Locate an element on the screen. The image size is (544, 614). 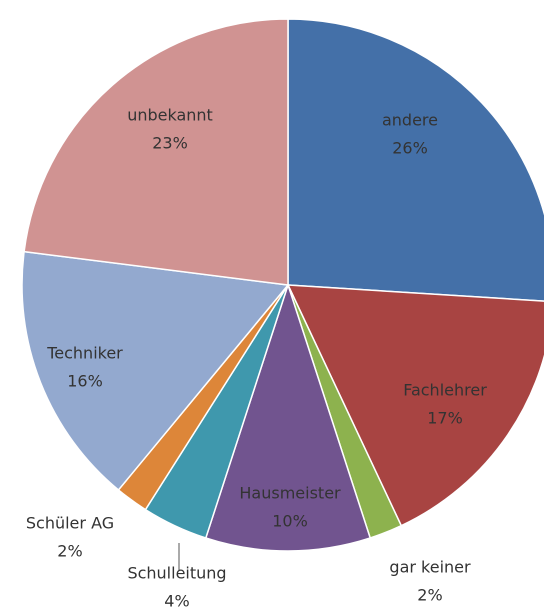
slice-value-label: 4% is located at coordinates (176, 601).